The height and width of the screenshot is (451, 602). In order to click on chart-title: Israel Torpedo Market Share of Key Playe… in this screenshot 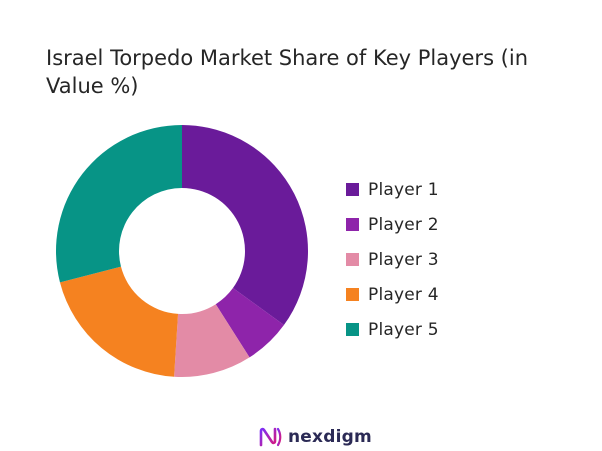, I will do `click(287, 72)`.